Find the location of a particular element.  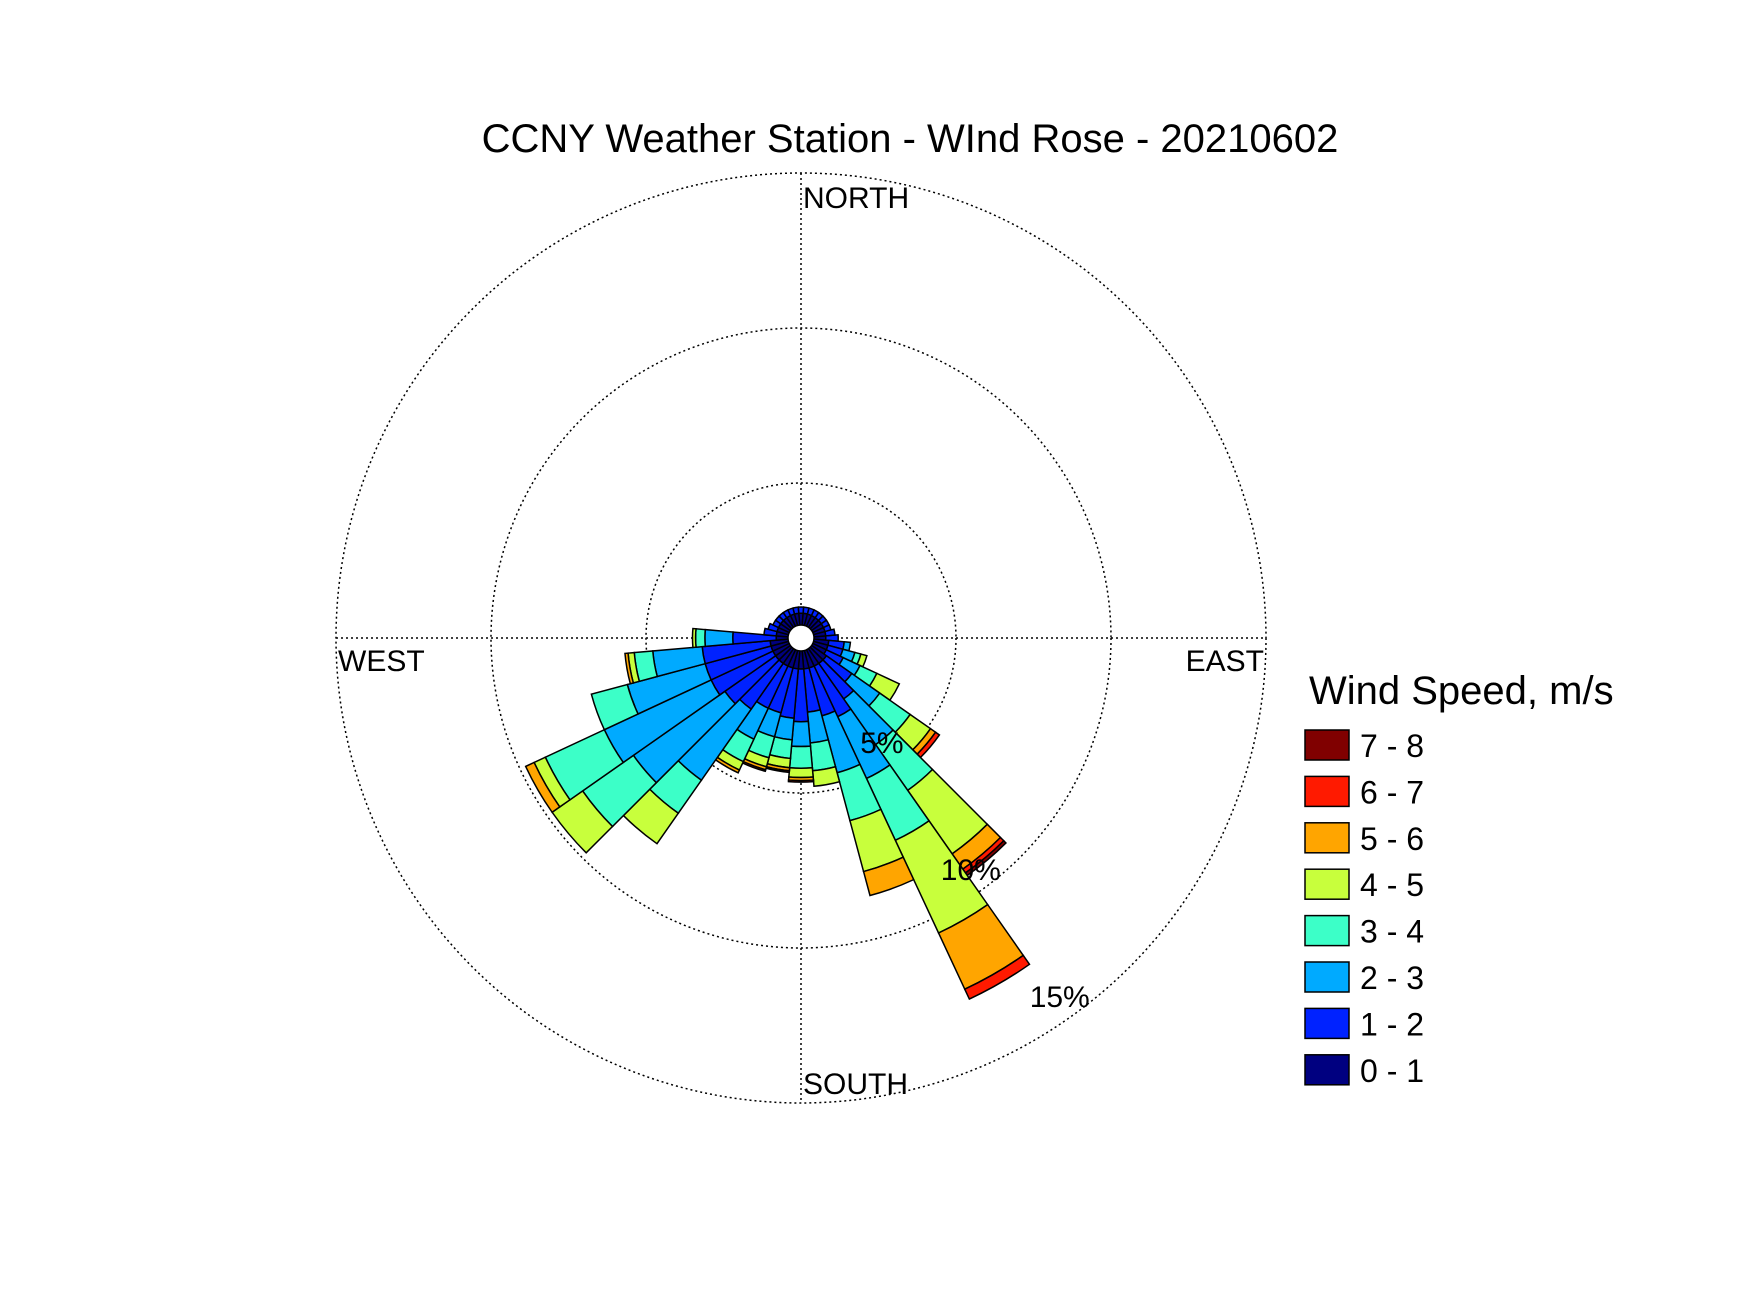

legend-title: Wind Speed, m/s is located at coordinates (1461, 691).